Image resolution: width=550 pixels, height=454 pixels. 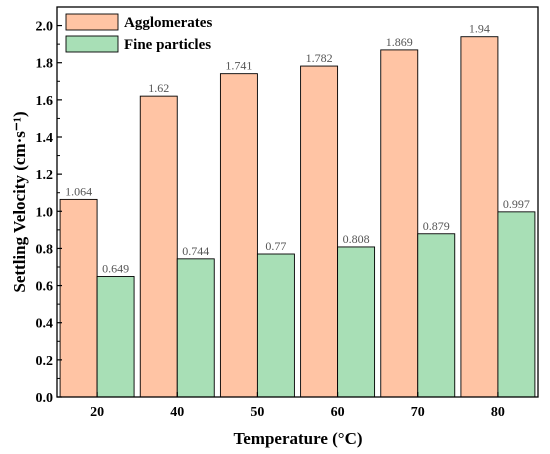 What do you see at coordinates (45, 212) in the screenshot?
I see `y-tick-label-1.0: 1.0` at bounding box center [45, 212].